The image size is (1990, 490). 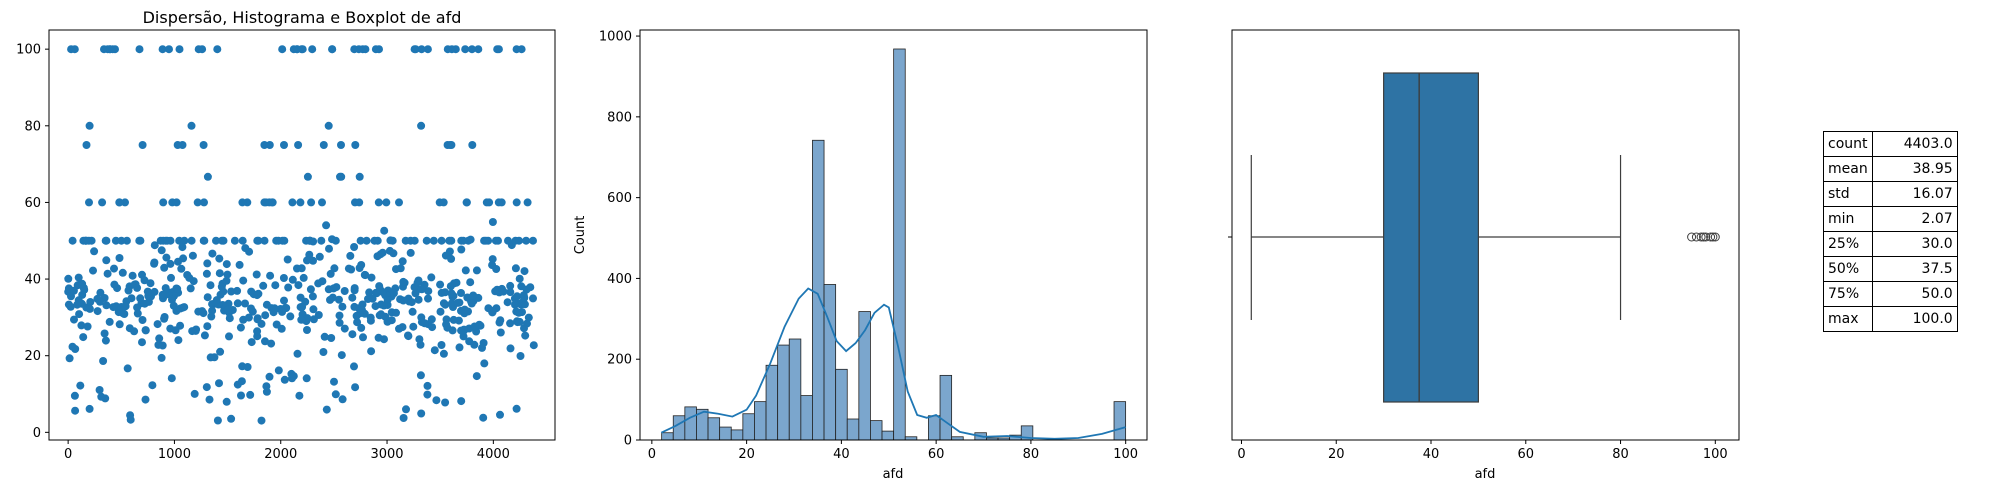 What do you see at coordinates (1478, 349) in the screenshot?
I see `boxplot-ticks: 0 20 40 60 80 100` at bounding box center [1478, 349].